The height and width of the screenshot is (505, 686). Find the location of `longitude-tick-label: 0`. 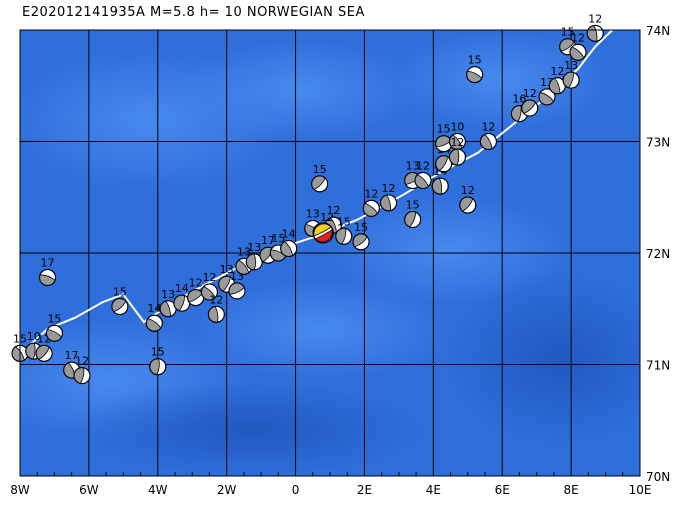

longitude-tick-label: 0 is located at coordinates (296, 490).